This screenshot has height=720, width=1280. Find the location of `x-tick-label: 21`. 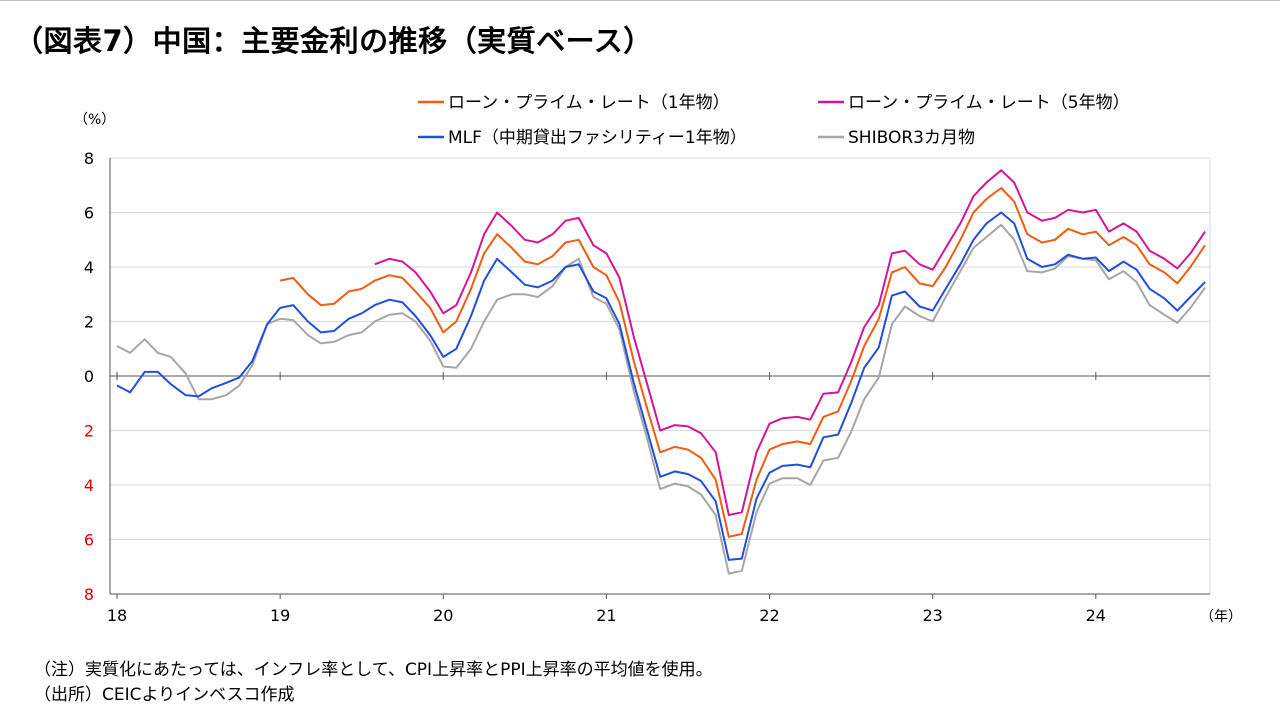

x-tick-label: 21 is located at coordinates (606, 615).